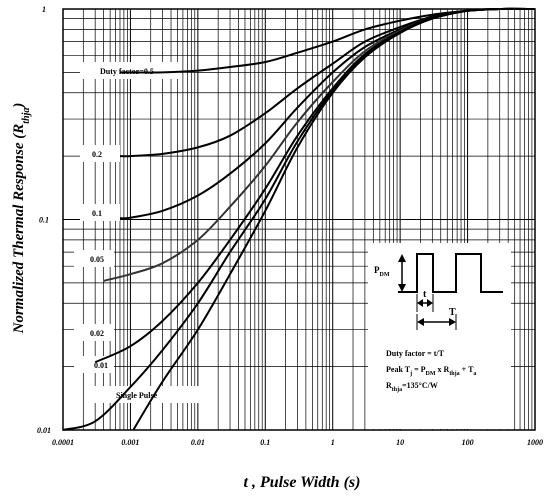  I want to click on curve-label: 0.2, so click(97, 154).